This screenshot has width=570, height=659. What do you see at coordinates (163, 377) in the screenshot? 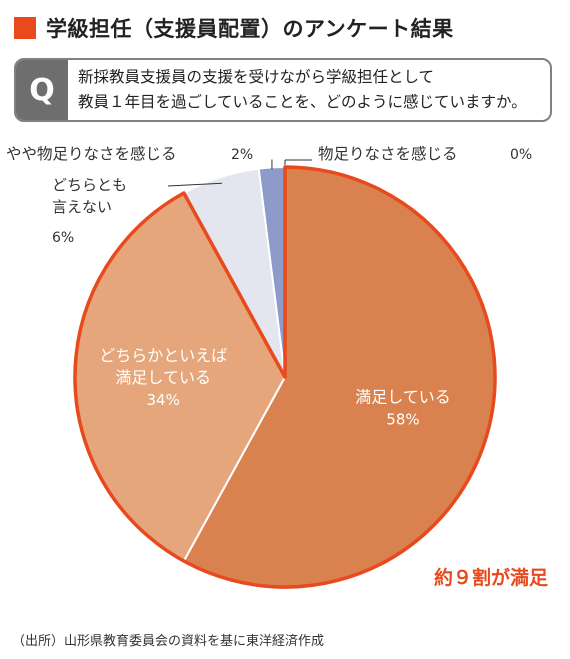
I see `slice-label-1-line-1: 満足している` at bounding box center [163, 377].